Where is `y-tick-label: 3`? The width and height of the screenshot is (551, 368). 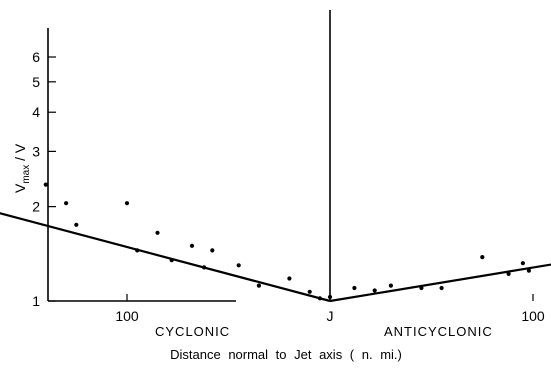
y-tick-label: 3 is located at coordinates (36, 151).